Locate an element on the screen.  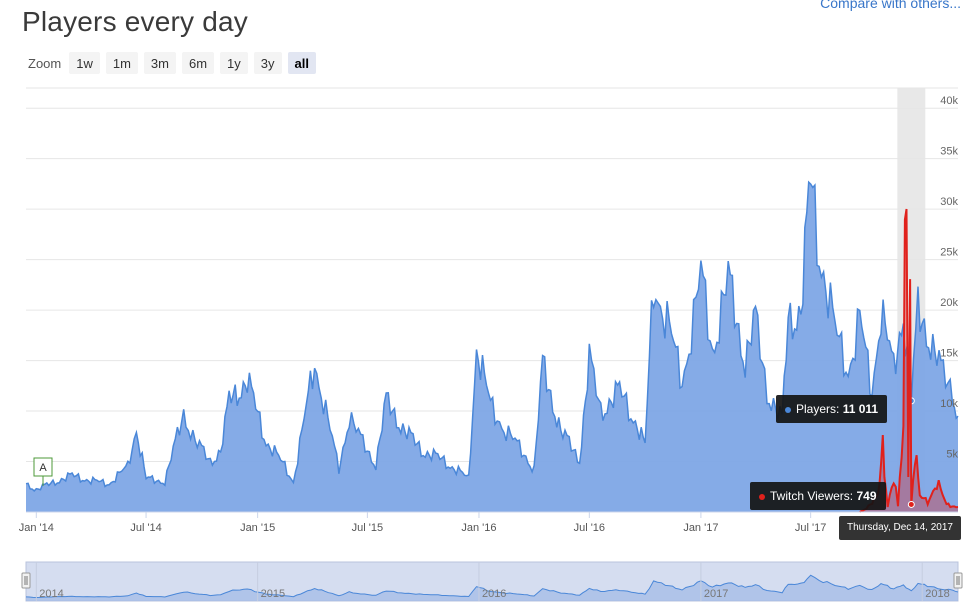
zoom-3m-button: 3m is located at coordinates (159, 63).